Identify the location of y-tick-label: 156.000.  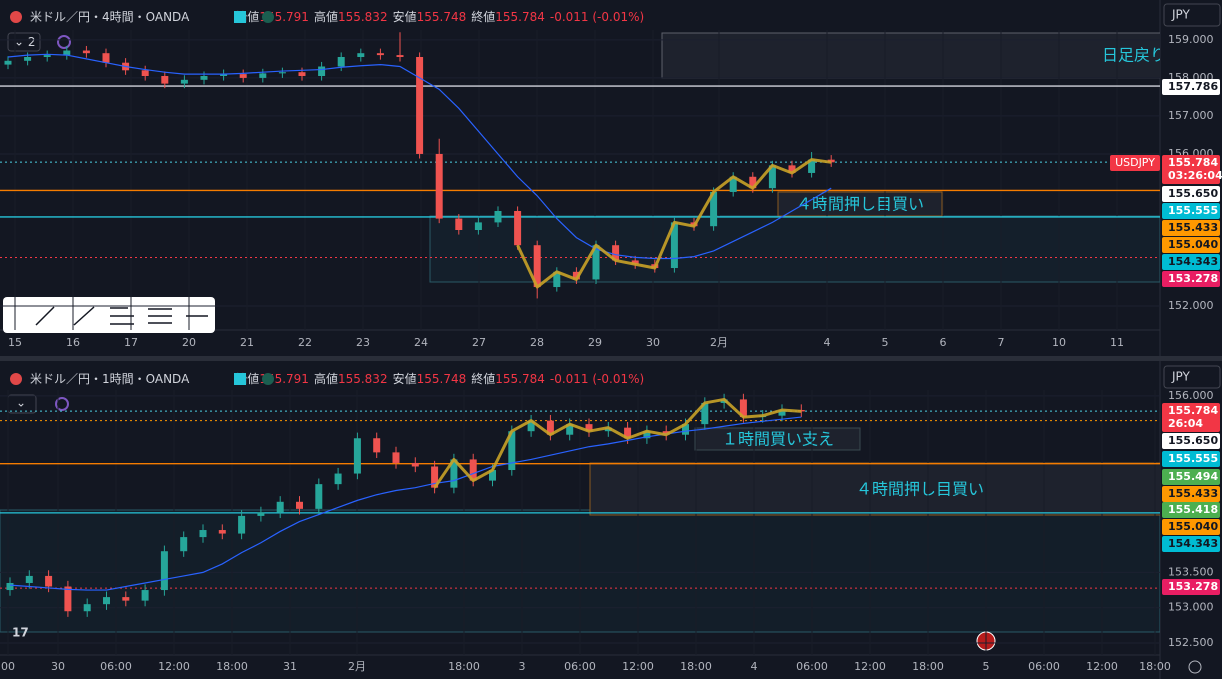
(1191, 395).